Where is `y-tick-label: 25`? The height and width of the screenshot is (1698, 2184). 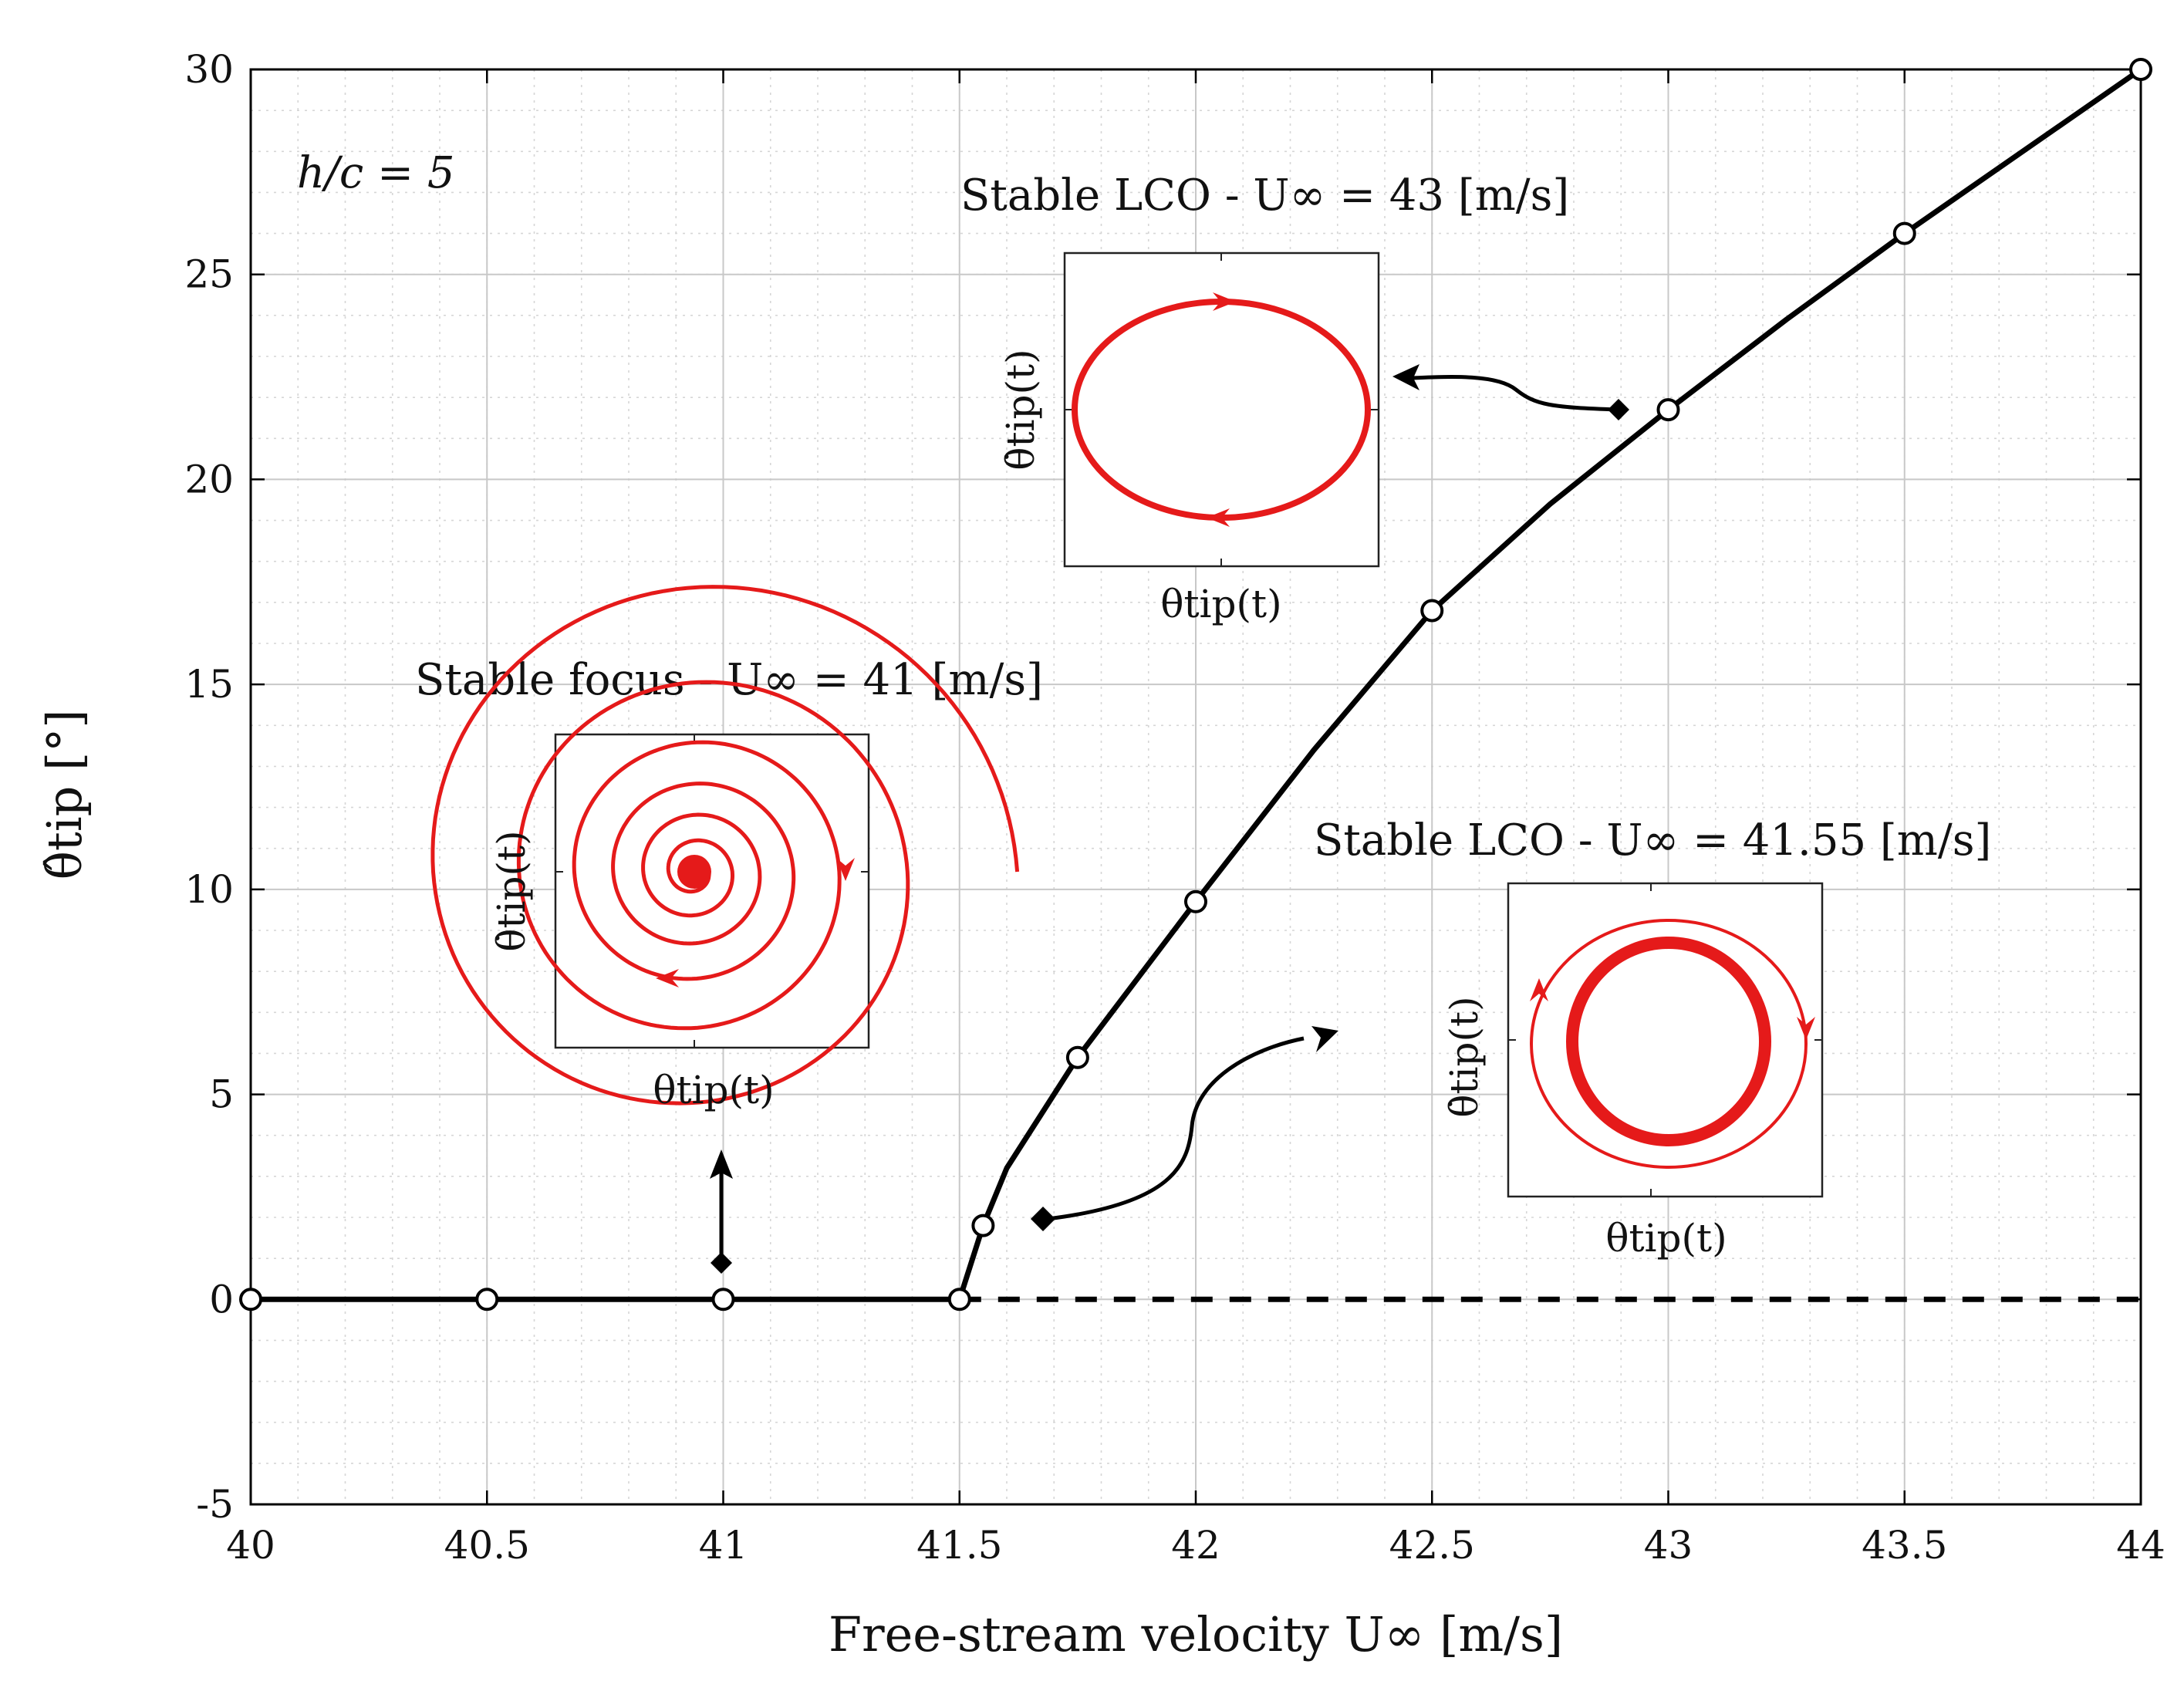 y-tick-label: 25 is located at coordinates (209, 274).